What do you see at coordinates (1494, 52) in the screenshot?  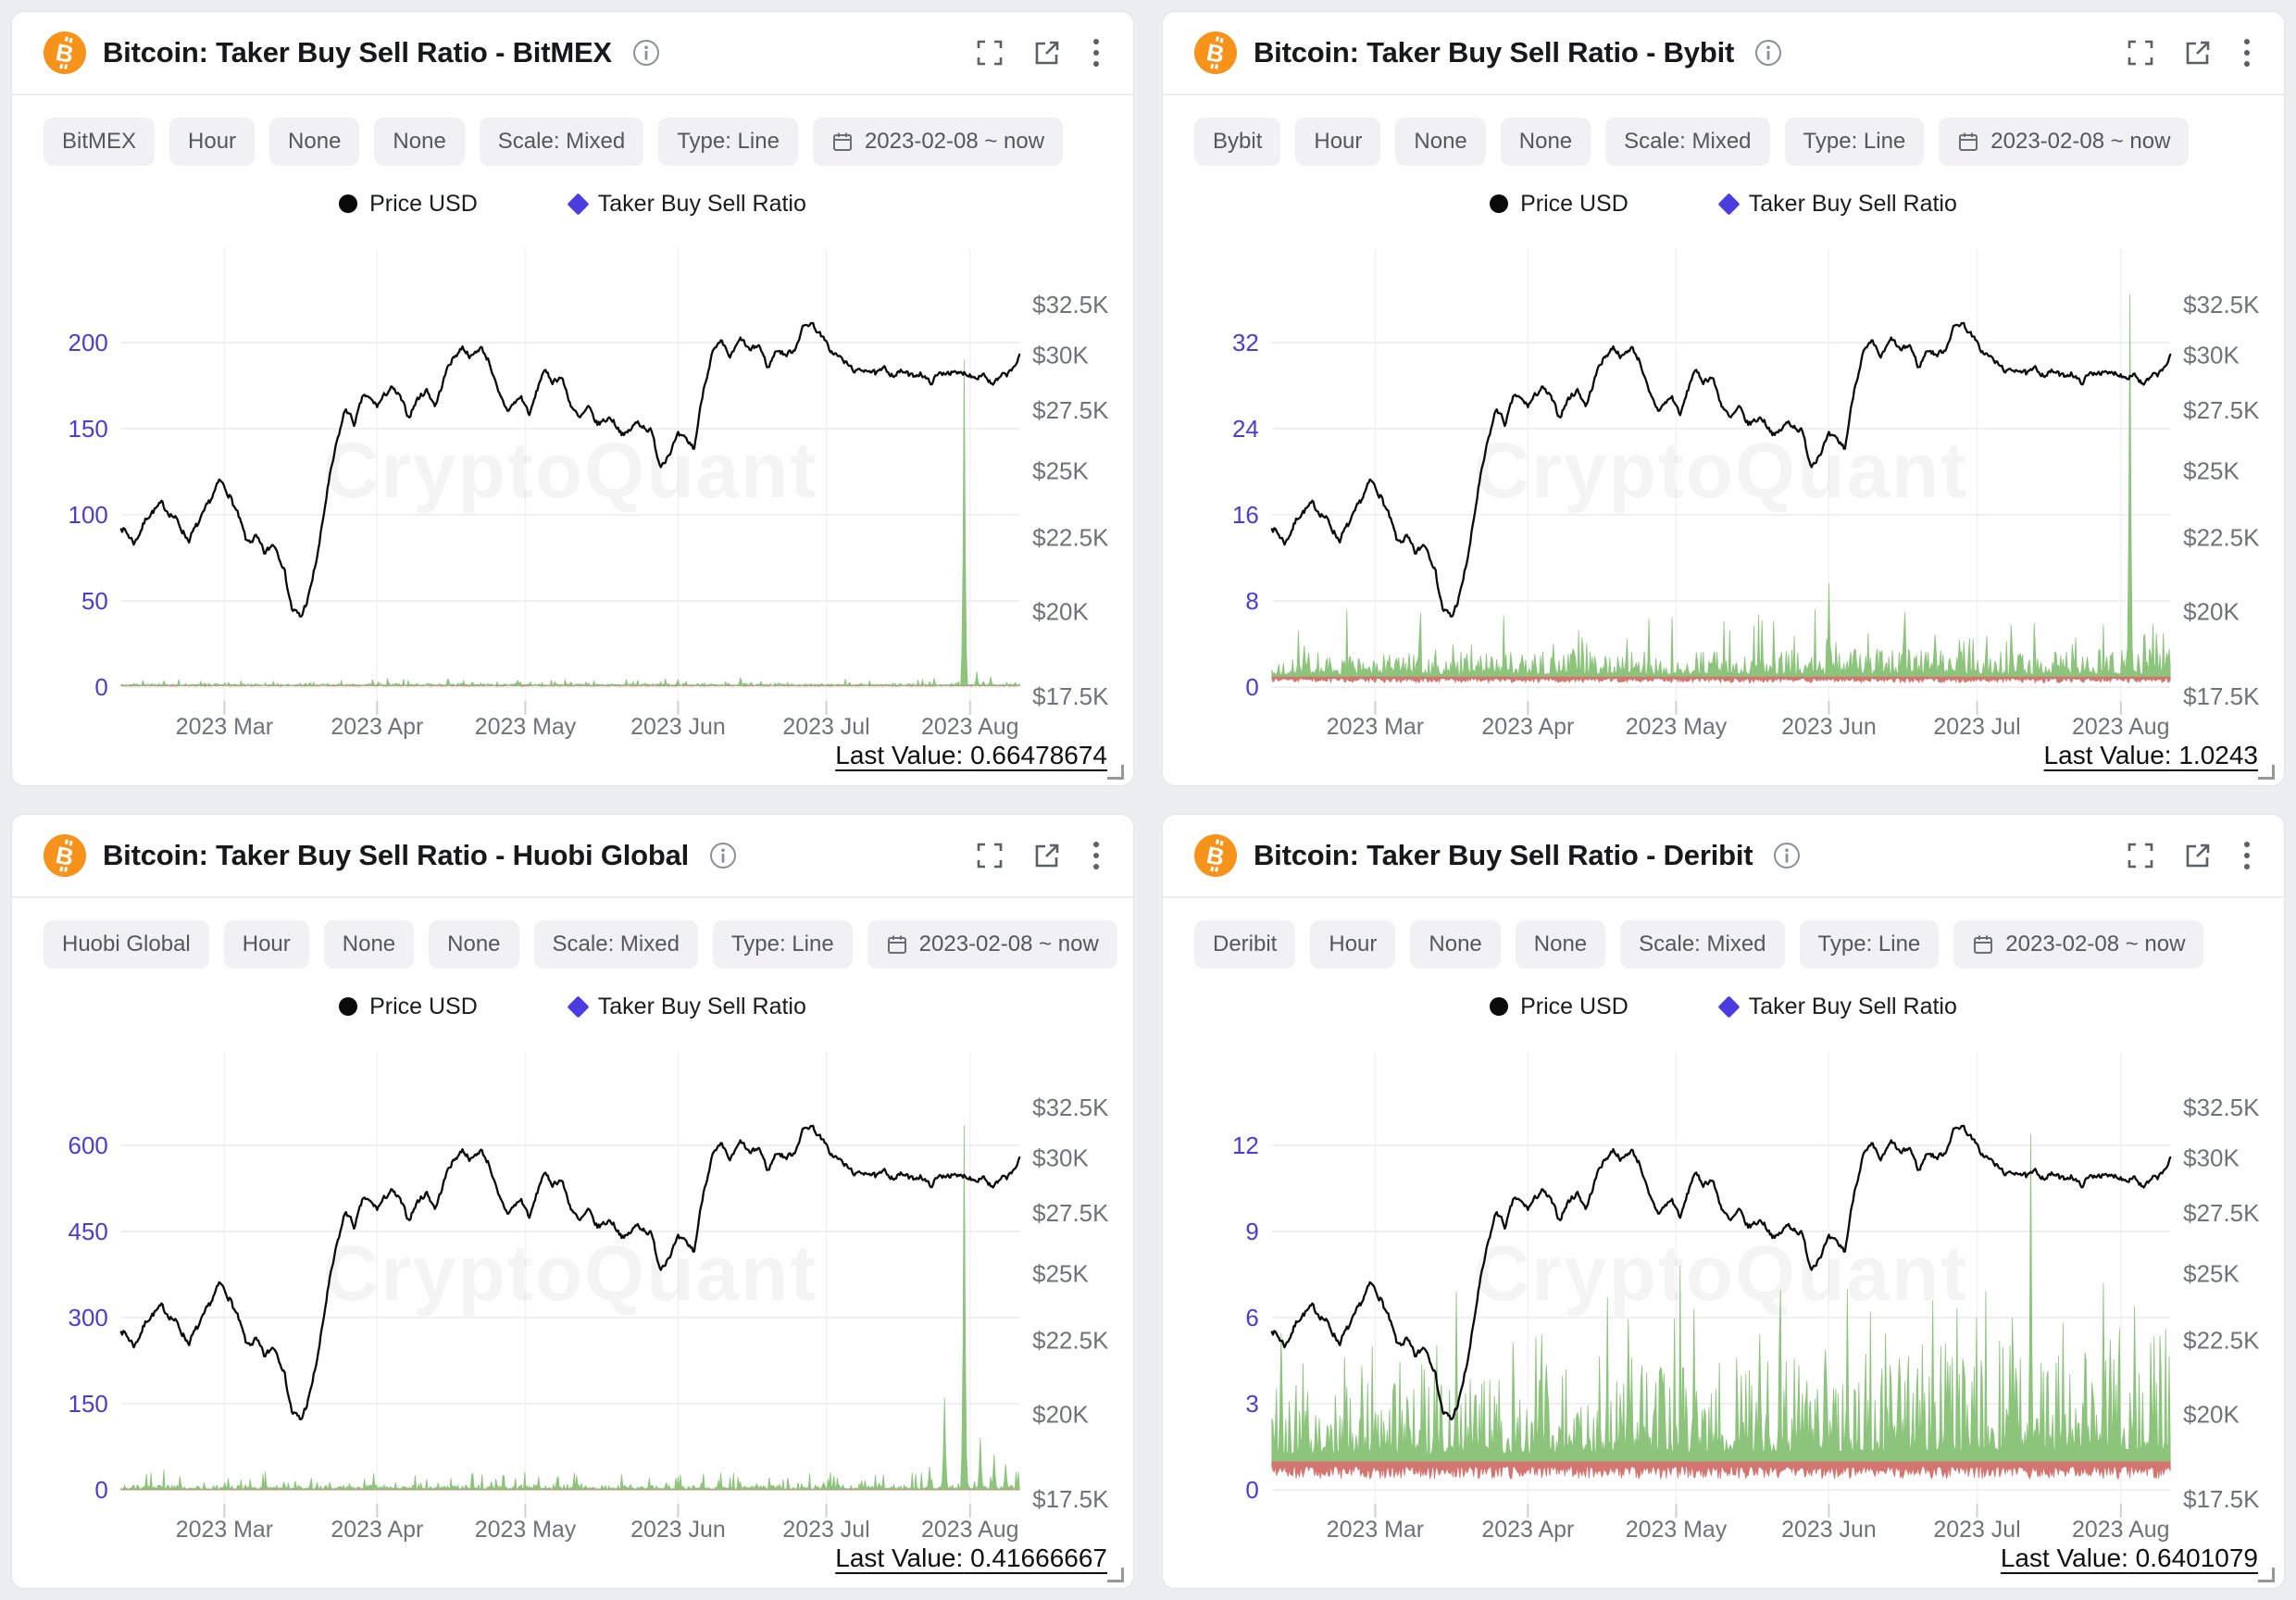 I see `panel-title: Bitcoin: Taker Buy Sell Ratio - Bybit` at bounding box center [1494, 52].